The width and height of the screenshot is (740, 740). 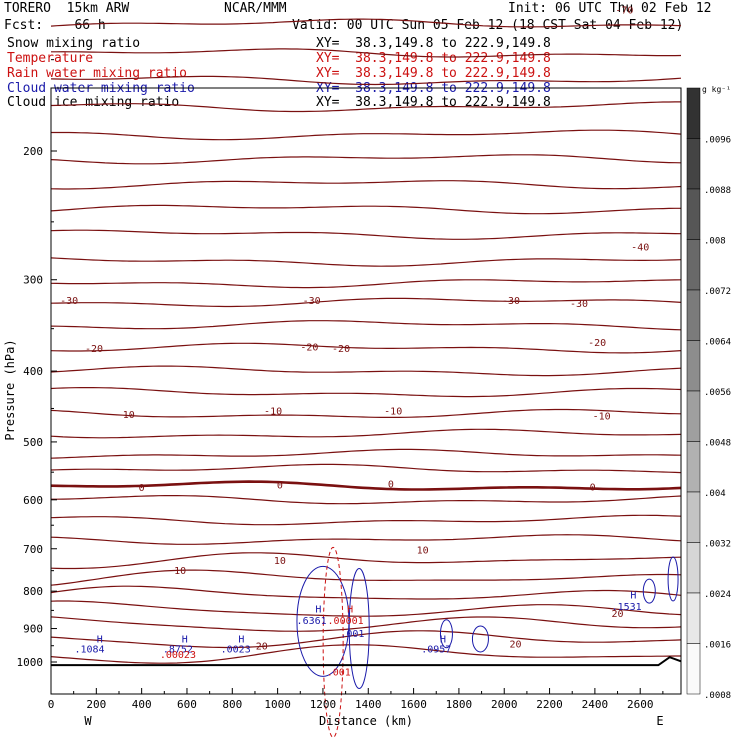 I want to click on x-tick-label: 400, so click(x=142, y=704).